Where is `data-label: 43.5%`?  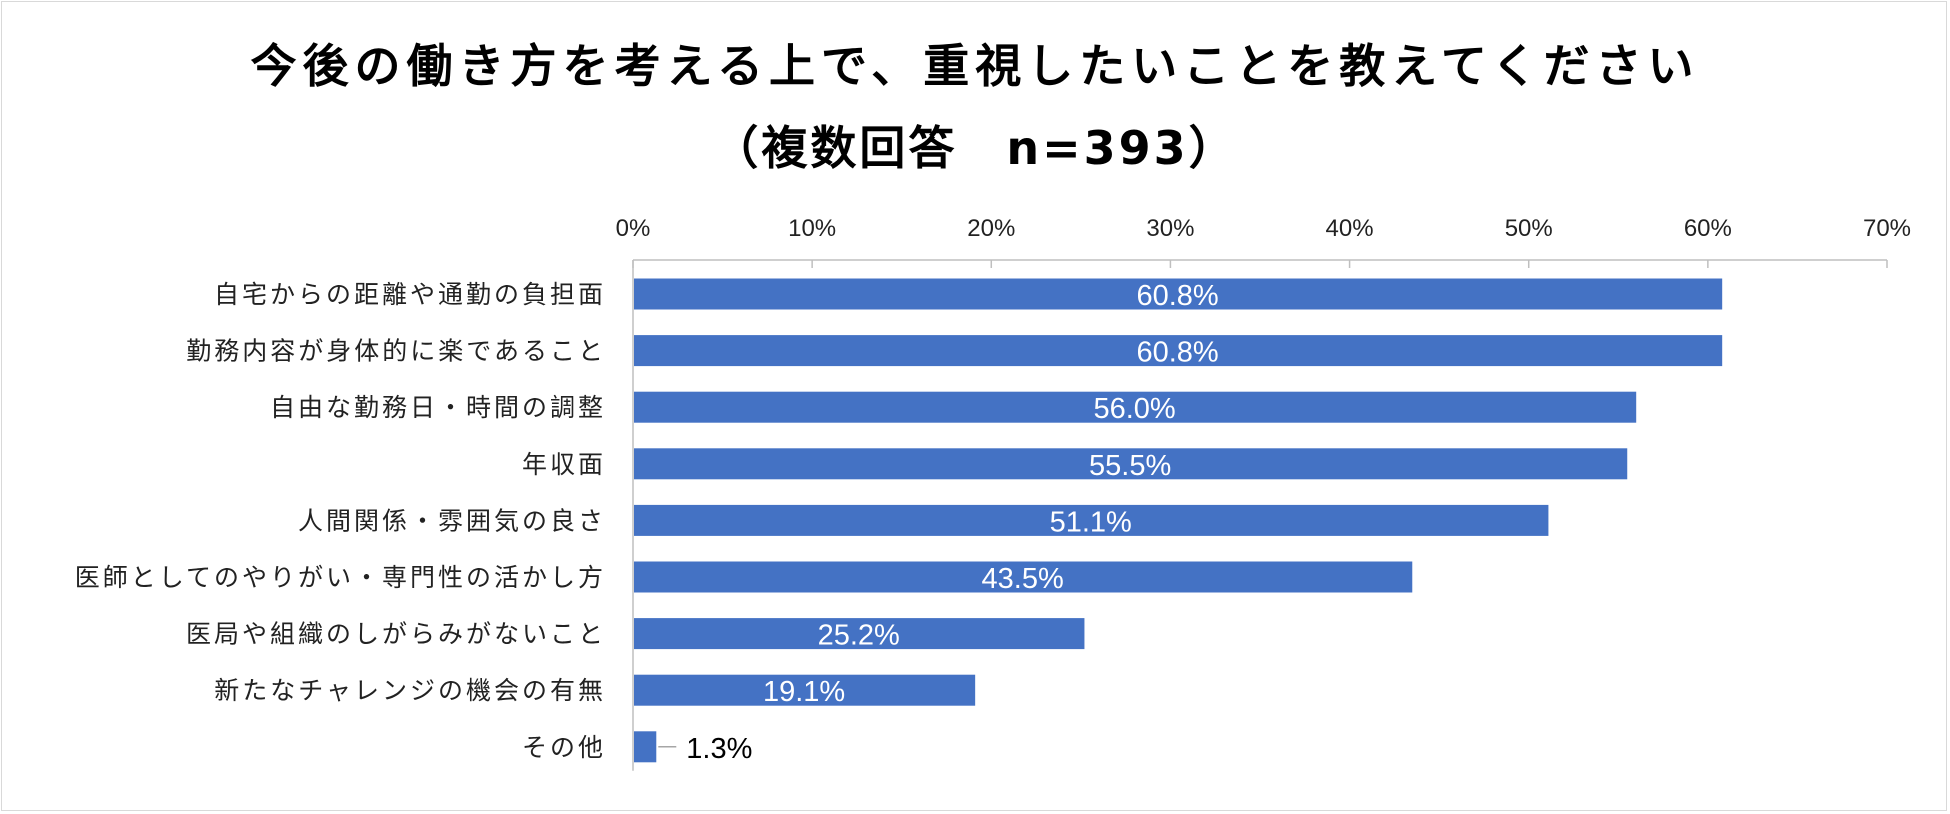
data-label: 43.5% is located at coordinates (1023, 579).